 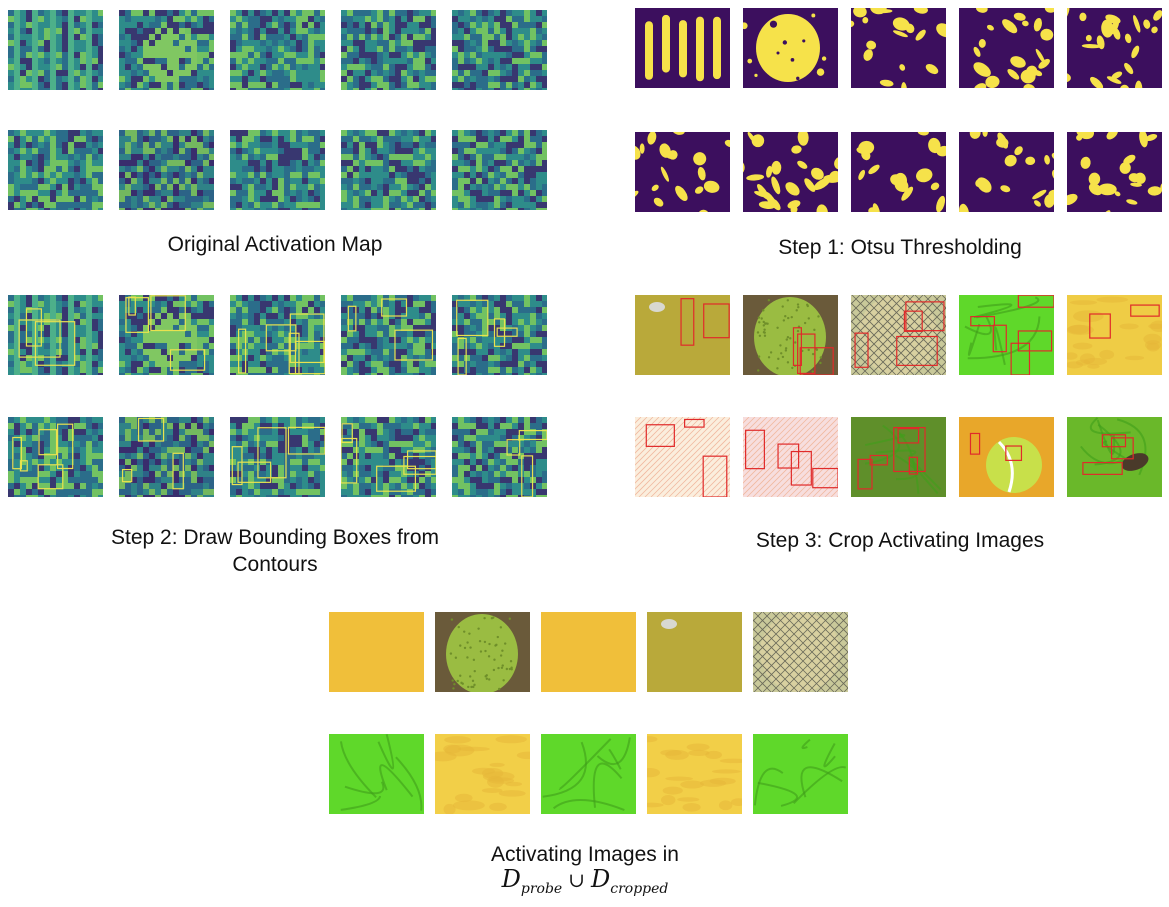 I want to click on caption-otsu: Step 1: Otsu Thresholding, so click(x=900, y=247).